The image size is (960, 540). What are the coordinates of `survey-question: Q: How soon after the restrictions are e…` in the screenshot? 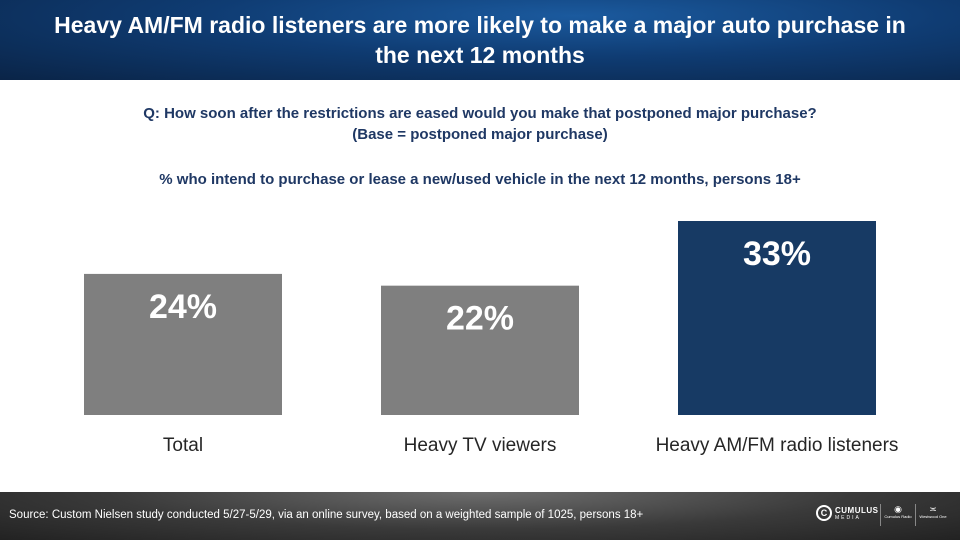 It's located at (480, 124).